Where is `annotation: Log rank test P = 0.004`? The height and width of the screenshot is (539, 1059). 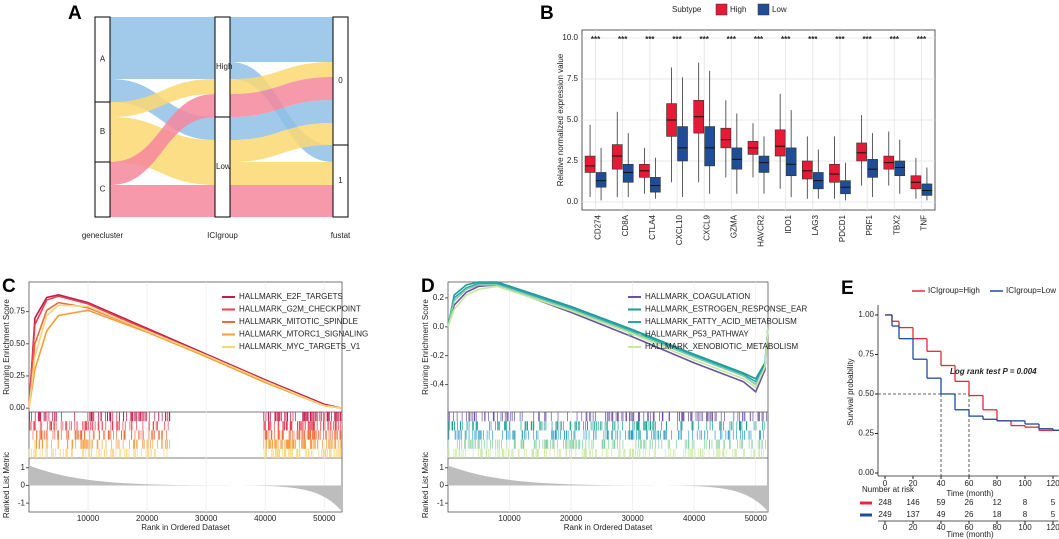 annotation: Log rank test P = 0.004 is located at coordinates (993, 371).